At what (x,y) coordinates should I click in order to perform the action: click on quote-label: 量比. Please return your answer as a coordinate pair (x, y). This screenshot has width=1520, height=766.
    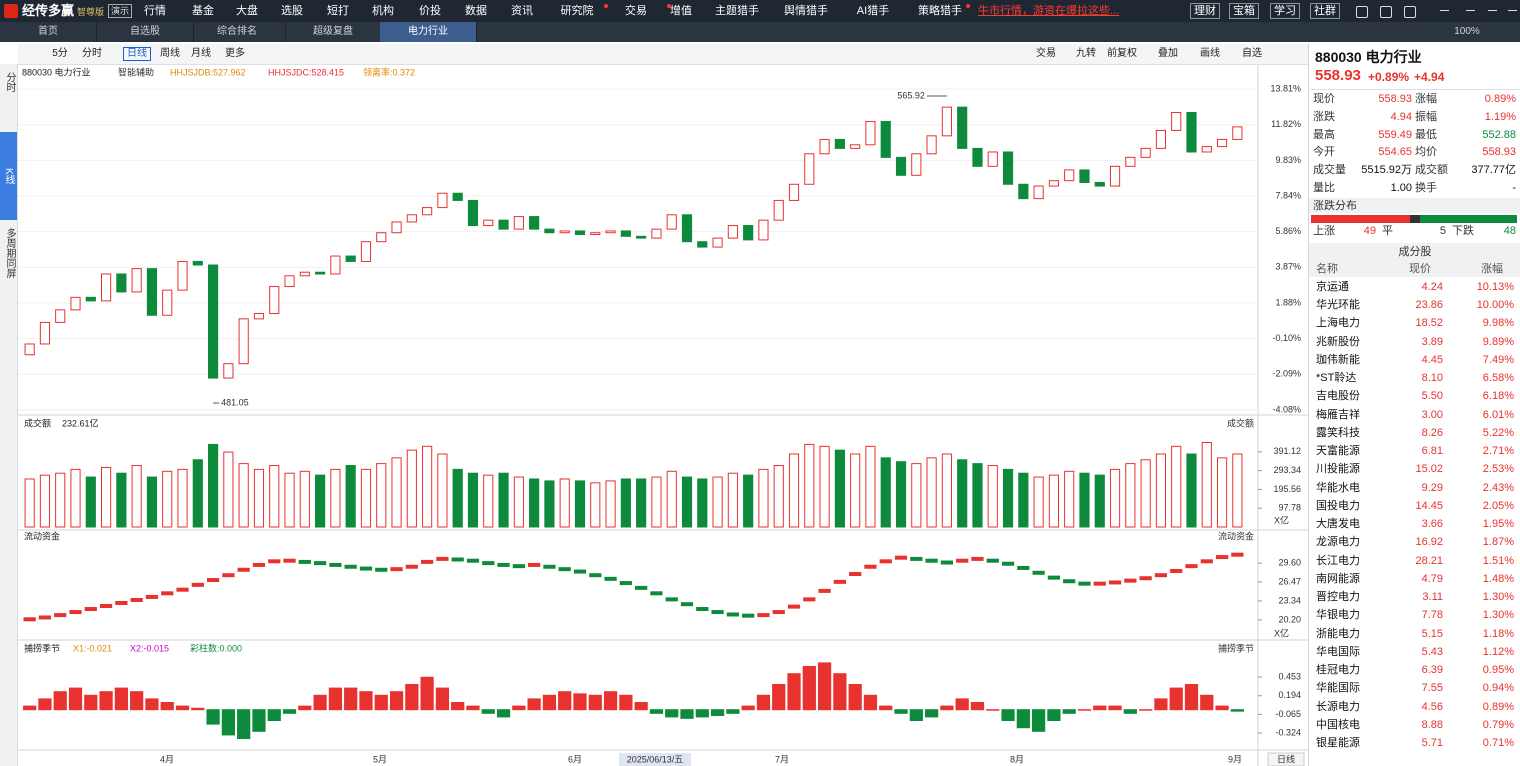
    Looking at the image, I should click on (1324, 188).